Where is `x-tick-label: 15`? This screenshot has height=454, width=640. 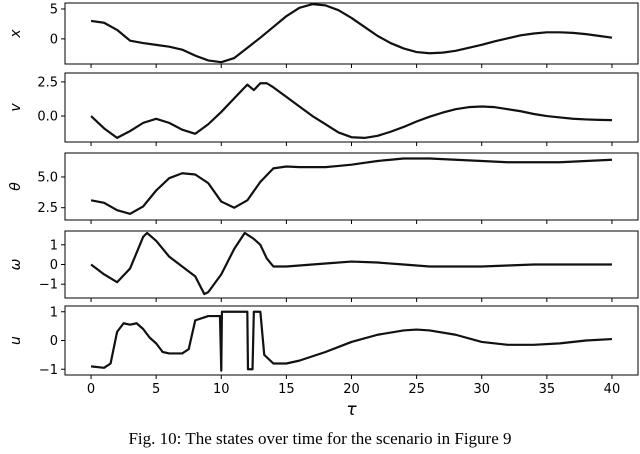 x-tick-label: 15 is located at coordinates (286, 389).